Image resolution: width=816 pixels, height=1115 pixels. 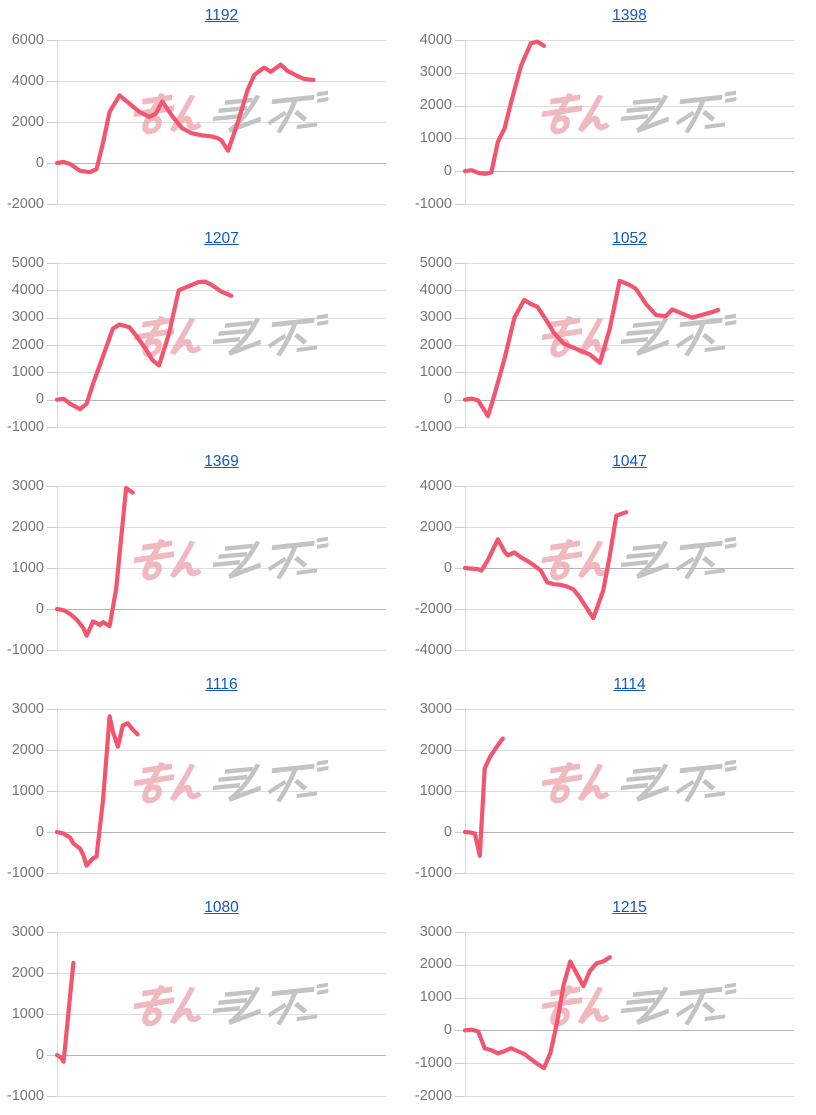 I want to click on chart-title-link: 1398, so click(x=629, y=15).